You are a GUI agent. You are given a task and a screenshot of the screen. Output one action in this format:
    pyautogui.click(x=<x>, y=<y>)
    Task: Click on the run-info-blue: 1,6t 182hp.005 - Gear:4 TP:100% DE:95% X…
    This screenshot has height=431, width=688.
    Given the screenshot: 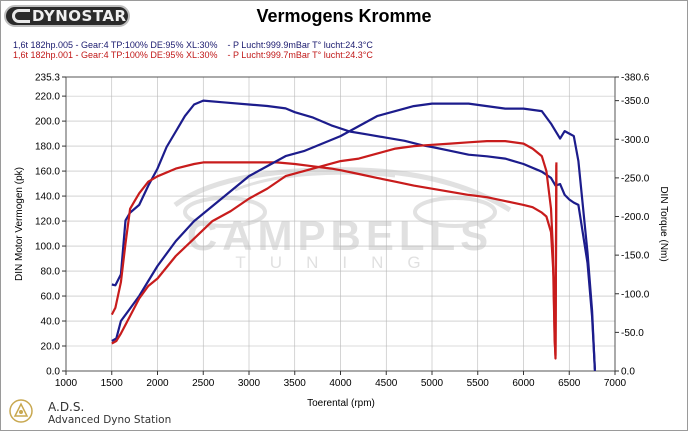 What is the action you would take?
    pyautogui.click(x=193, y=45)
    